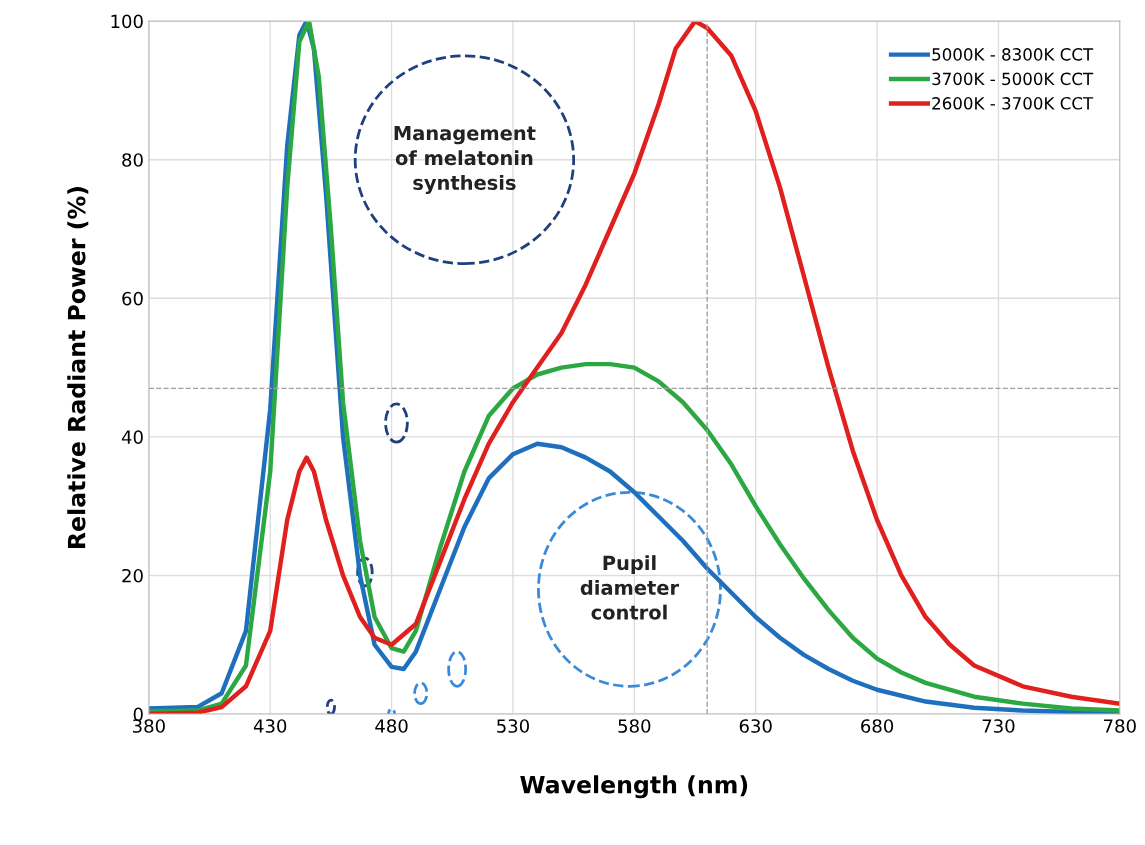 The image size is (1145, 845). Describe the element at coordinates (1120, 726) in the screenshot. I see `x-tick-label: 780` at that location.